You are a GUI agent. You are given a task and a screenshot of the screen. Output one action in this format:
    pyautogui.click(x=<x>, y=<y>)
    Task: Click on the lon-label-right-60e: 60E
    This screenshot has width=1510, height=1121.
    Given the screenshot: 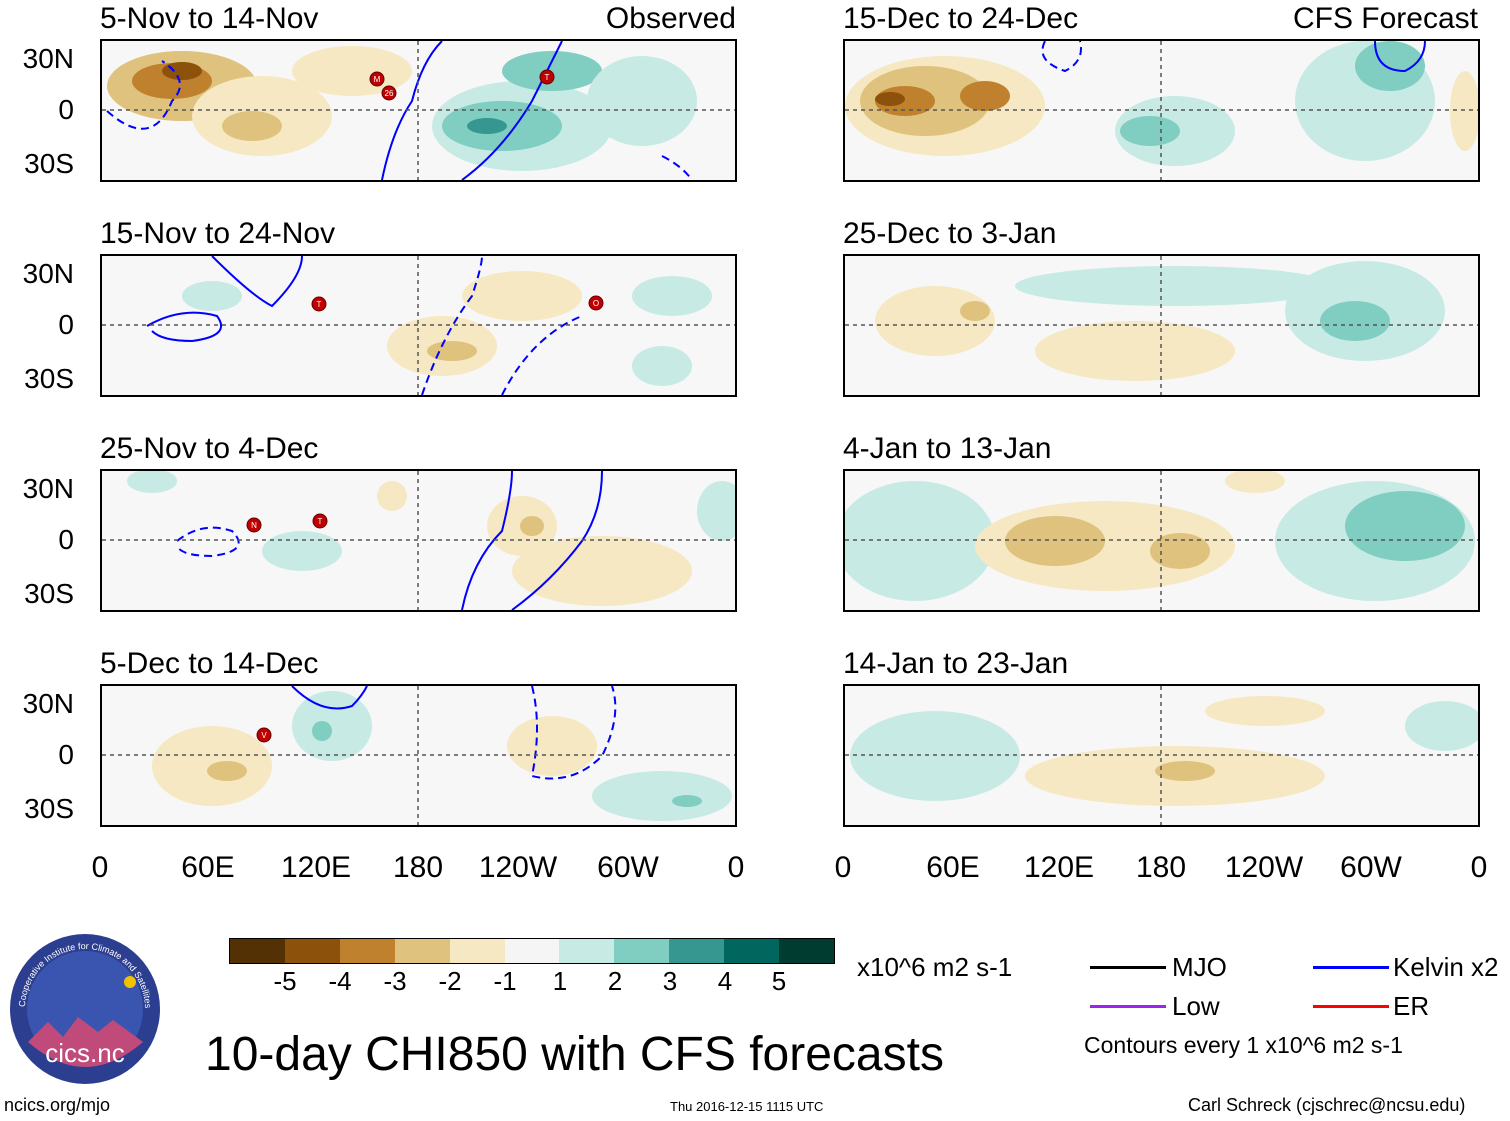 What is the action you would take?
    pyautogui.click(x=953, y=867)
    